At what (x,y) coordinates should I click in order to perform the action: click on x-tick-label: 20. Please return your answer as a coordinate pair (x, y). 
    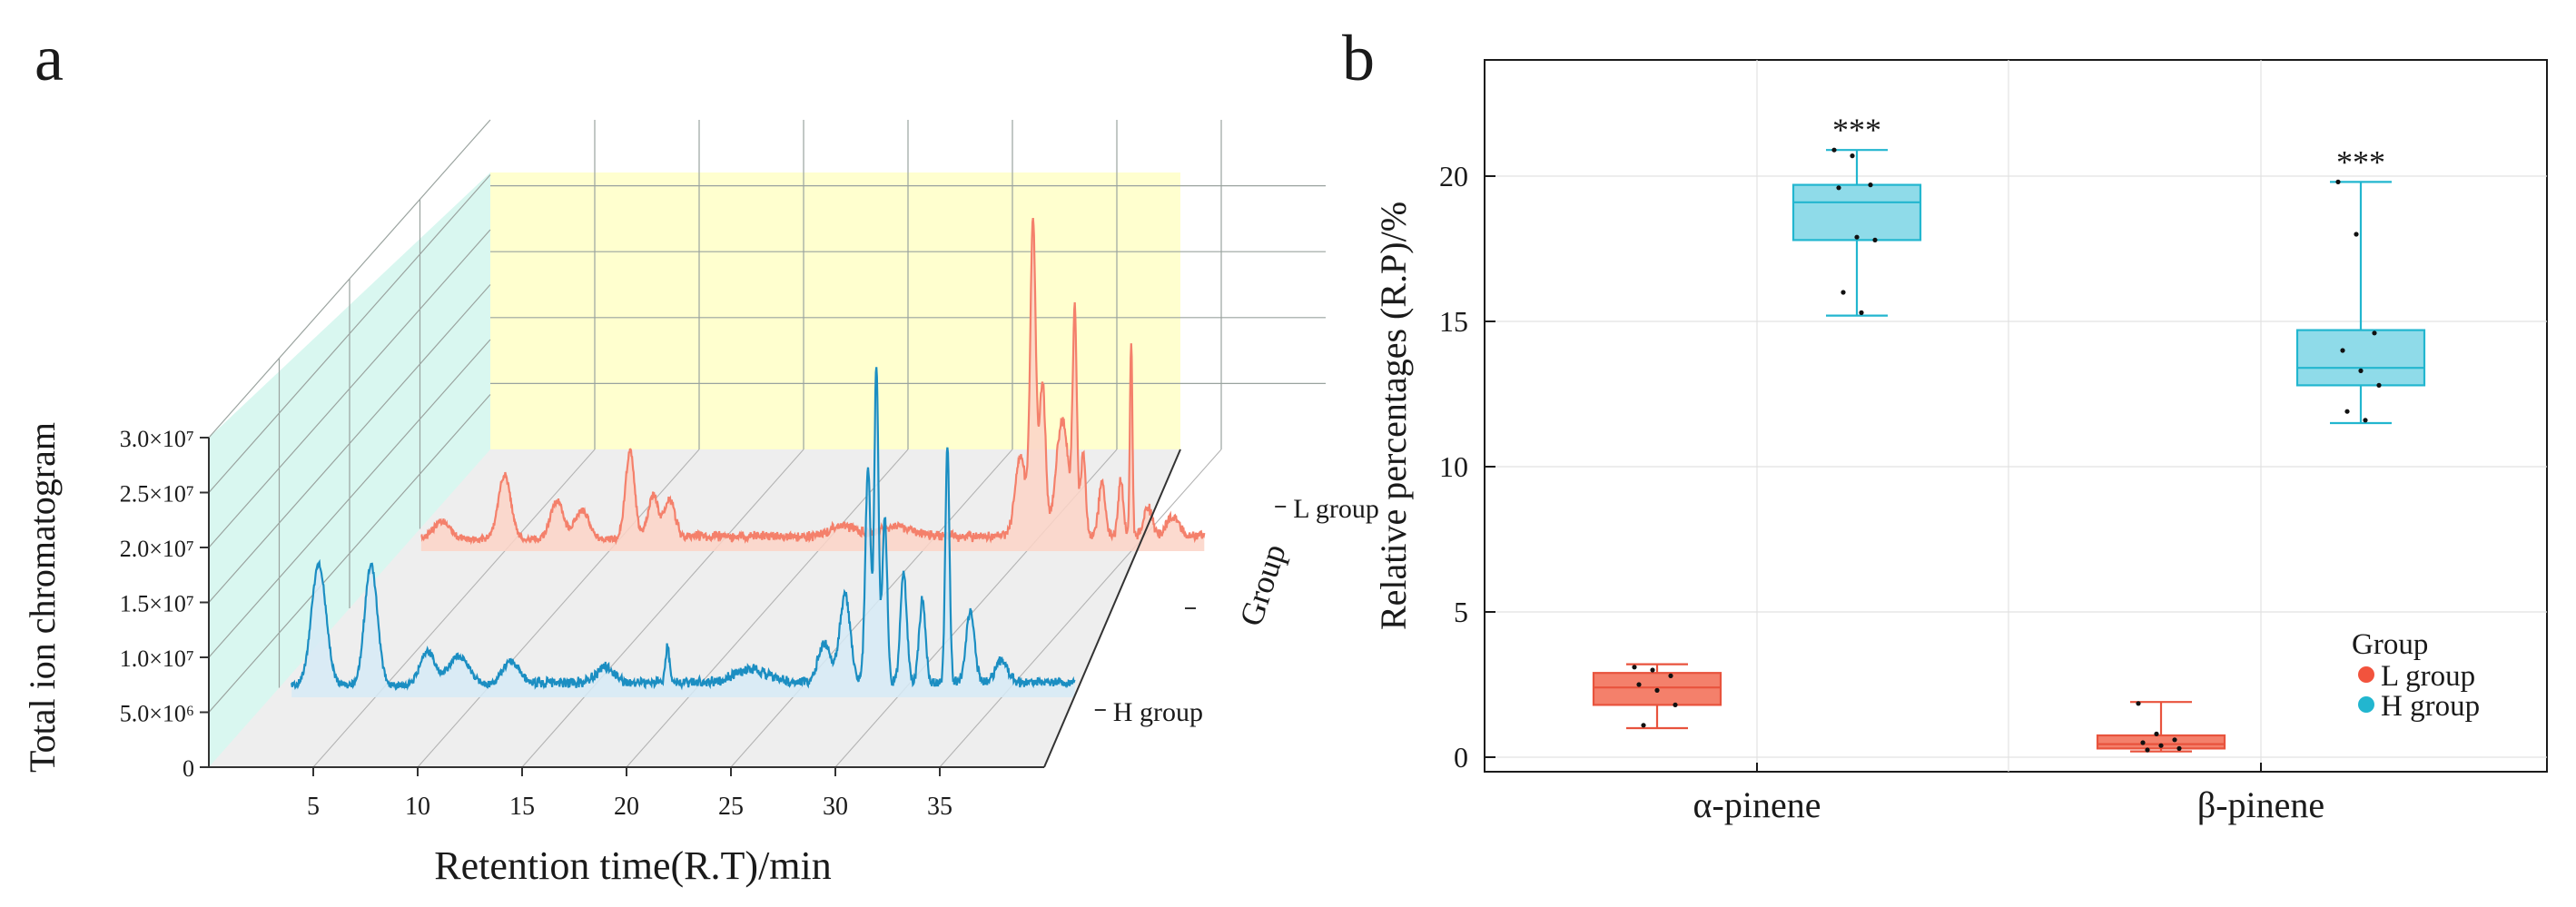
    Looking at the image, I should click on (626, 807).